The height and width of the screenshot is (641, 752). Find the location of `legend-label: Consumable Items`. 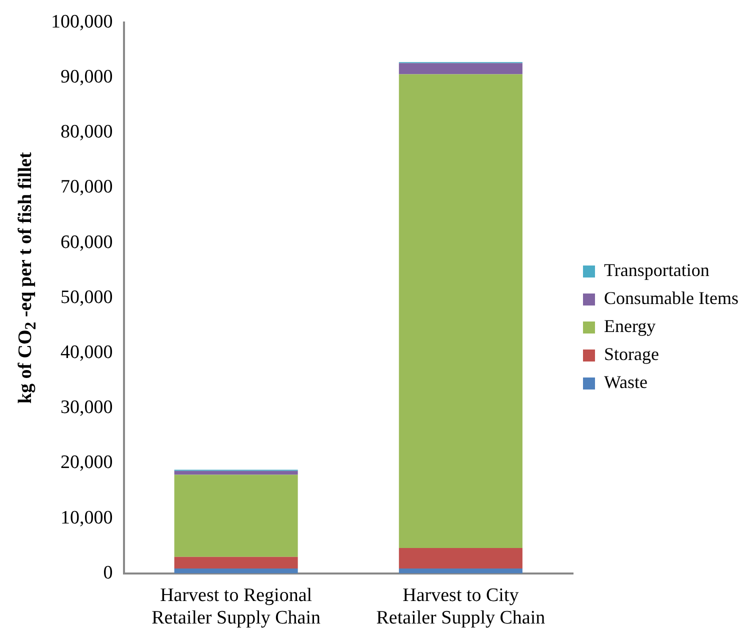

legend-label: Consumable Items is located at coordinates (671, 298).